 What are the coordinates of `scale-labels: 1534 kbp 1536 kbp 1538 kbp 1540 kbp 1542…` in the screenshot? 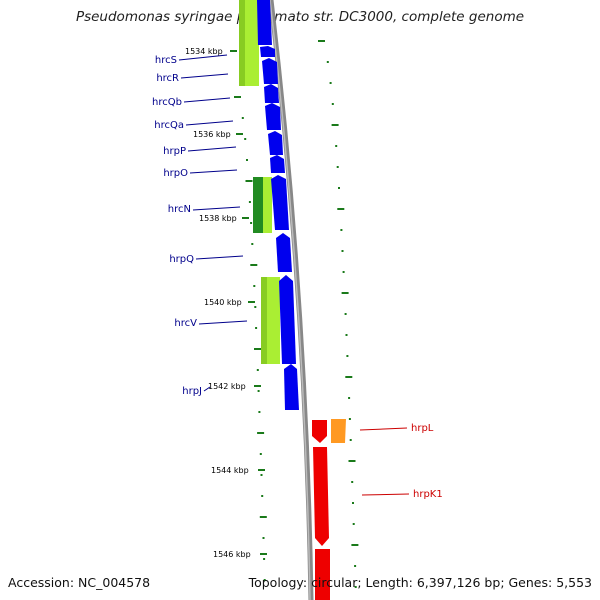 It's located at (218, 303).